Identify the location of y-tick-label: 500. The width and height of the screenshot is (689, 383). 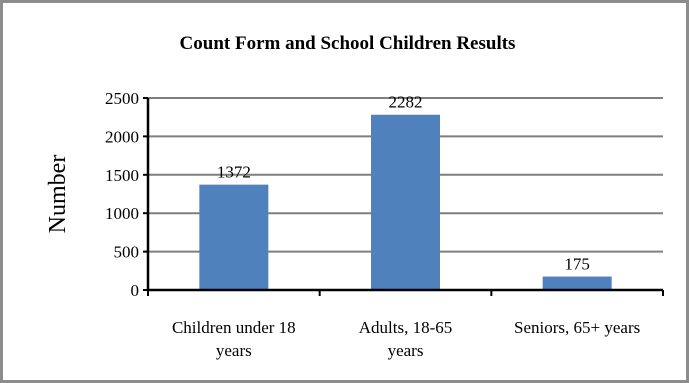
(127, 252).